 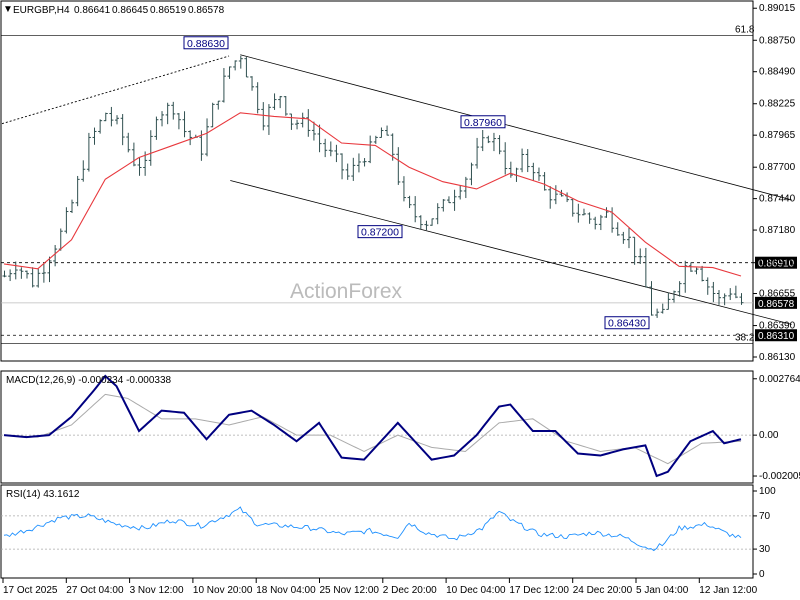 What do you see at coordinates (350, 590) in the screenshot?
I see `x-tick-label: 25 Nov 12:00` at bounding box center [350, 590].